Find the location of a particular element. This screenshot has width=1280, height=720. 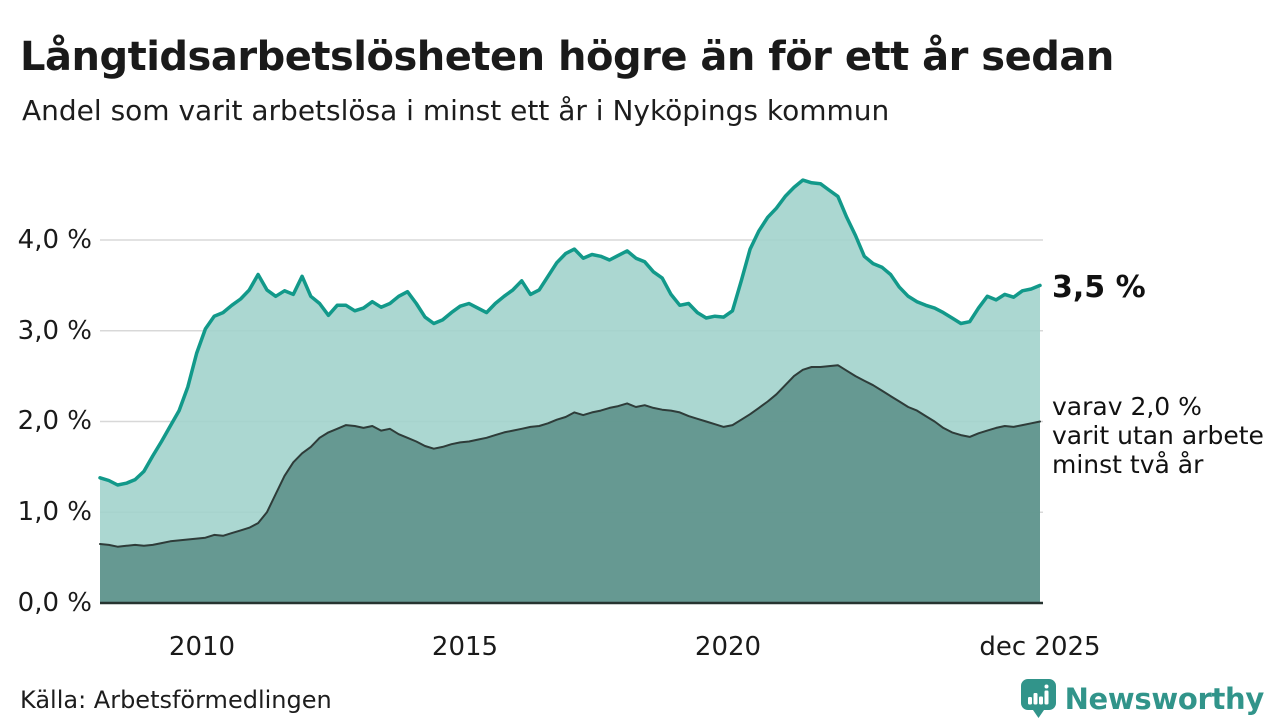

series-end-label-1yr: 3,5 % is located at coordinates (1099, 287).